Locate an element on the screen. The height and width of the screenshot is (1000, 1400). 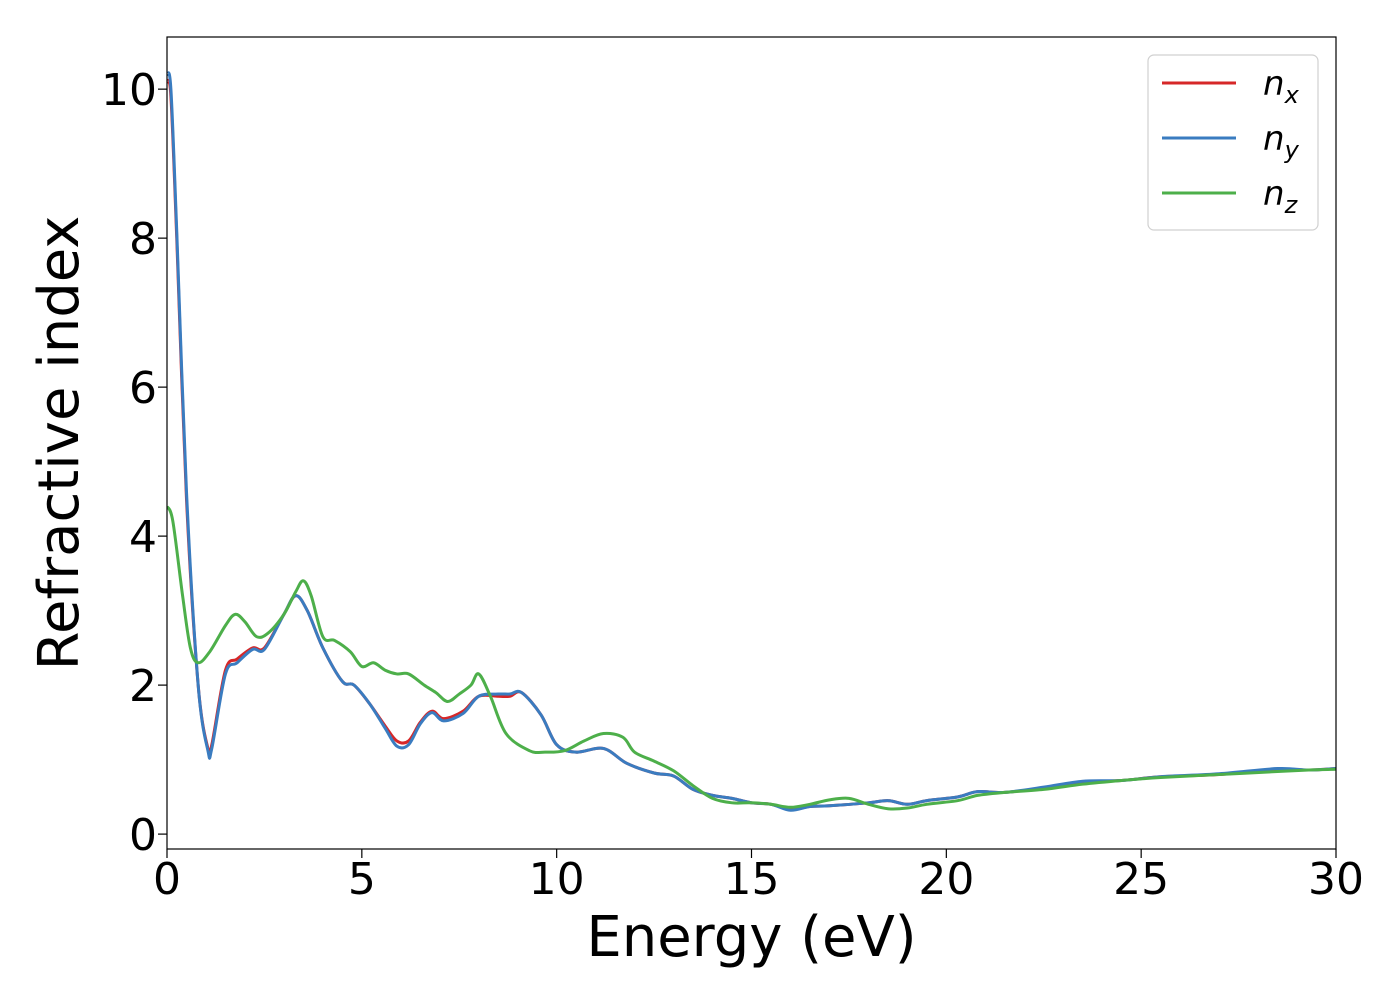
x-axis: 0 5 10 15 20 25 30 is located at coordinates (758, 877).